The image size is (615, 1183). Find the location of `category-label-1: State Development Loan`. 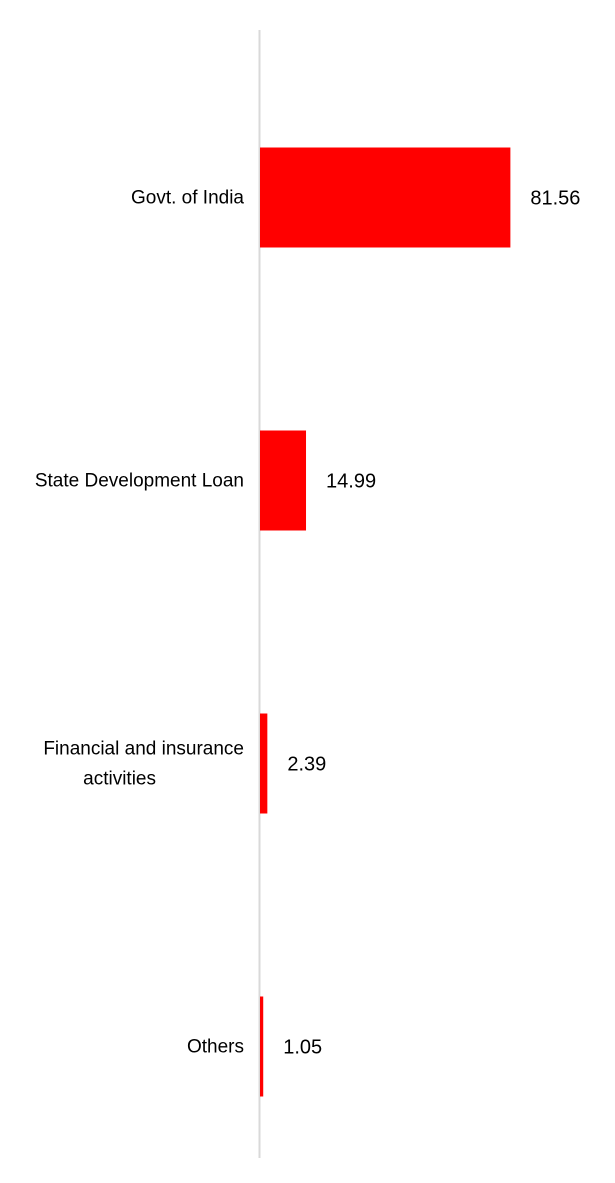

category-label-1: State Development Loan is located at coordinates (139, 481).